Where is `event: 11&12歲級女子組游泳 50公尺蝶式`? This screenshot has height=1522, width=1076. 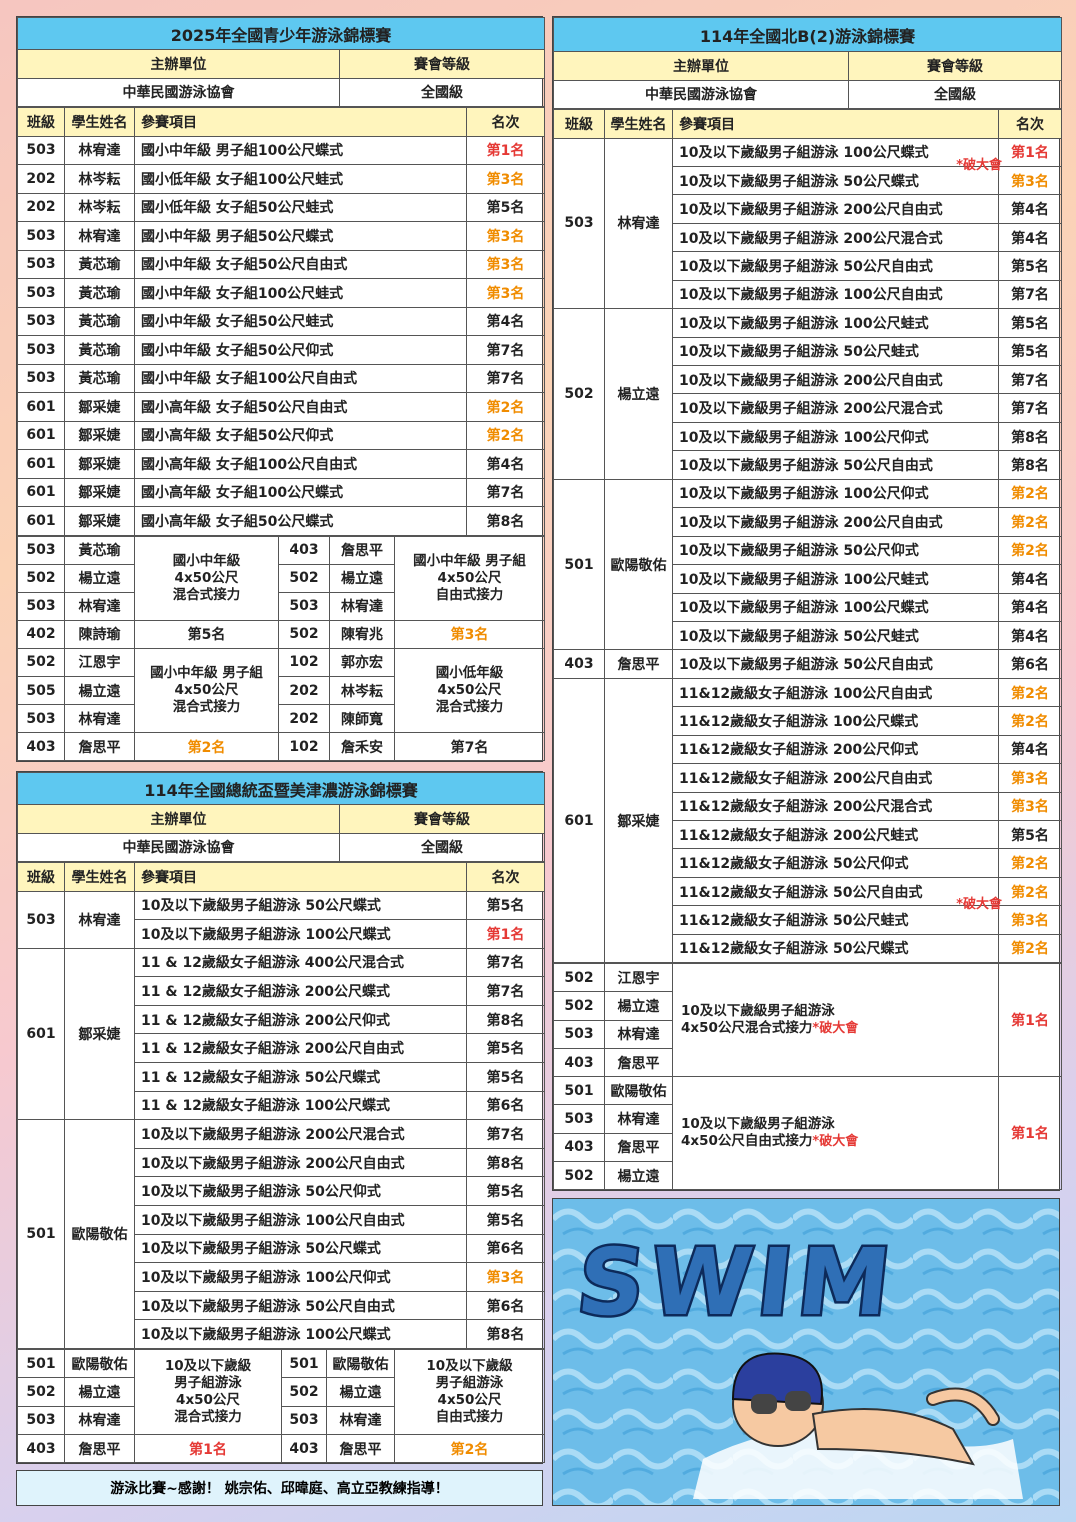
event: 11&12歲級女子組游泳 50公尺蝶式 is located at coordinates (835, 948).